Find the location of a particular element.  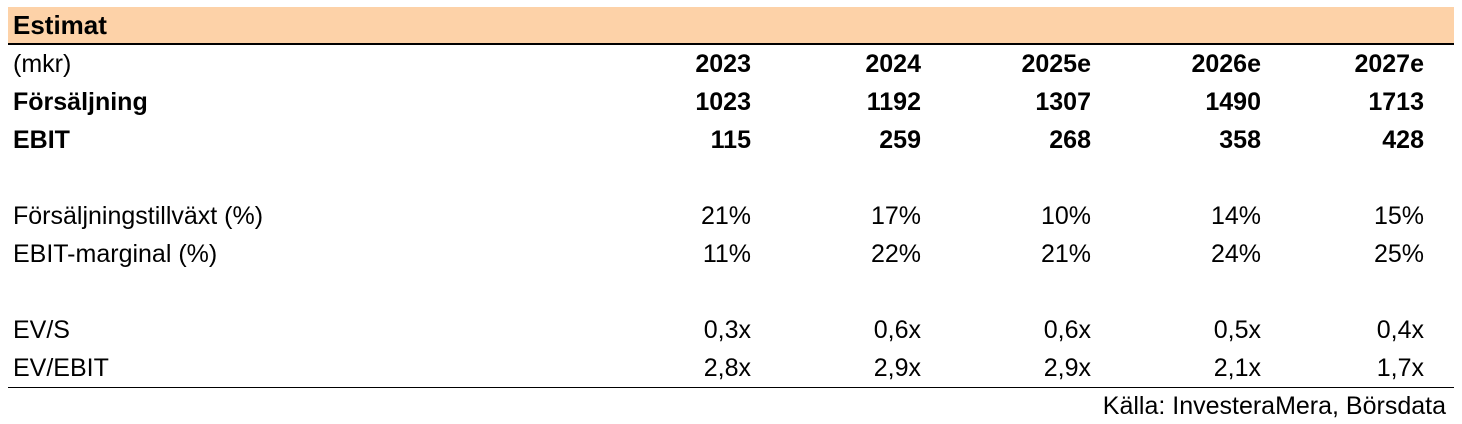

year-header: 2026e is located at coordinates (1226, 63).